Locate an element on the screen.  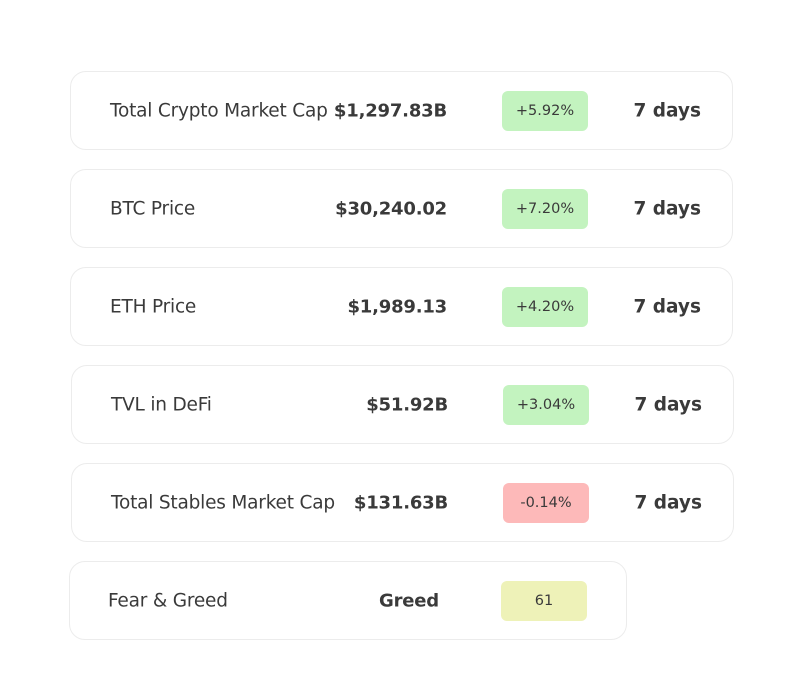
stat-value: $131.63B is located at coordinates (400, 502).